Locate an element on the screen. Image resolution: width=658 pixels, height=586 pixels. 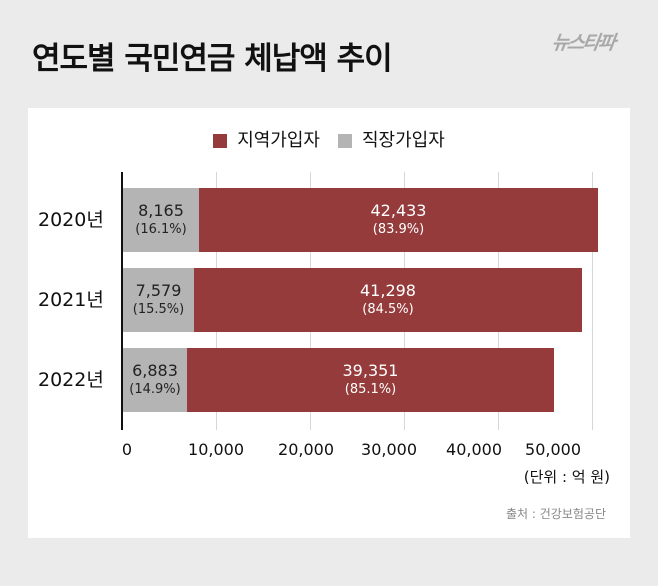
regional-value-2022: 39,351 is located at coordinates (370, 370).